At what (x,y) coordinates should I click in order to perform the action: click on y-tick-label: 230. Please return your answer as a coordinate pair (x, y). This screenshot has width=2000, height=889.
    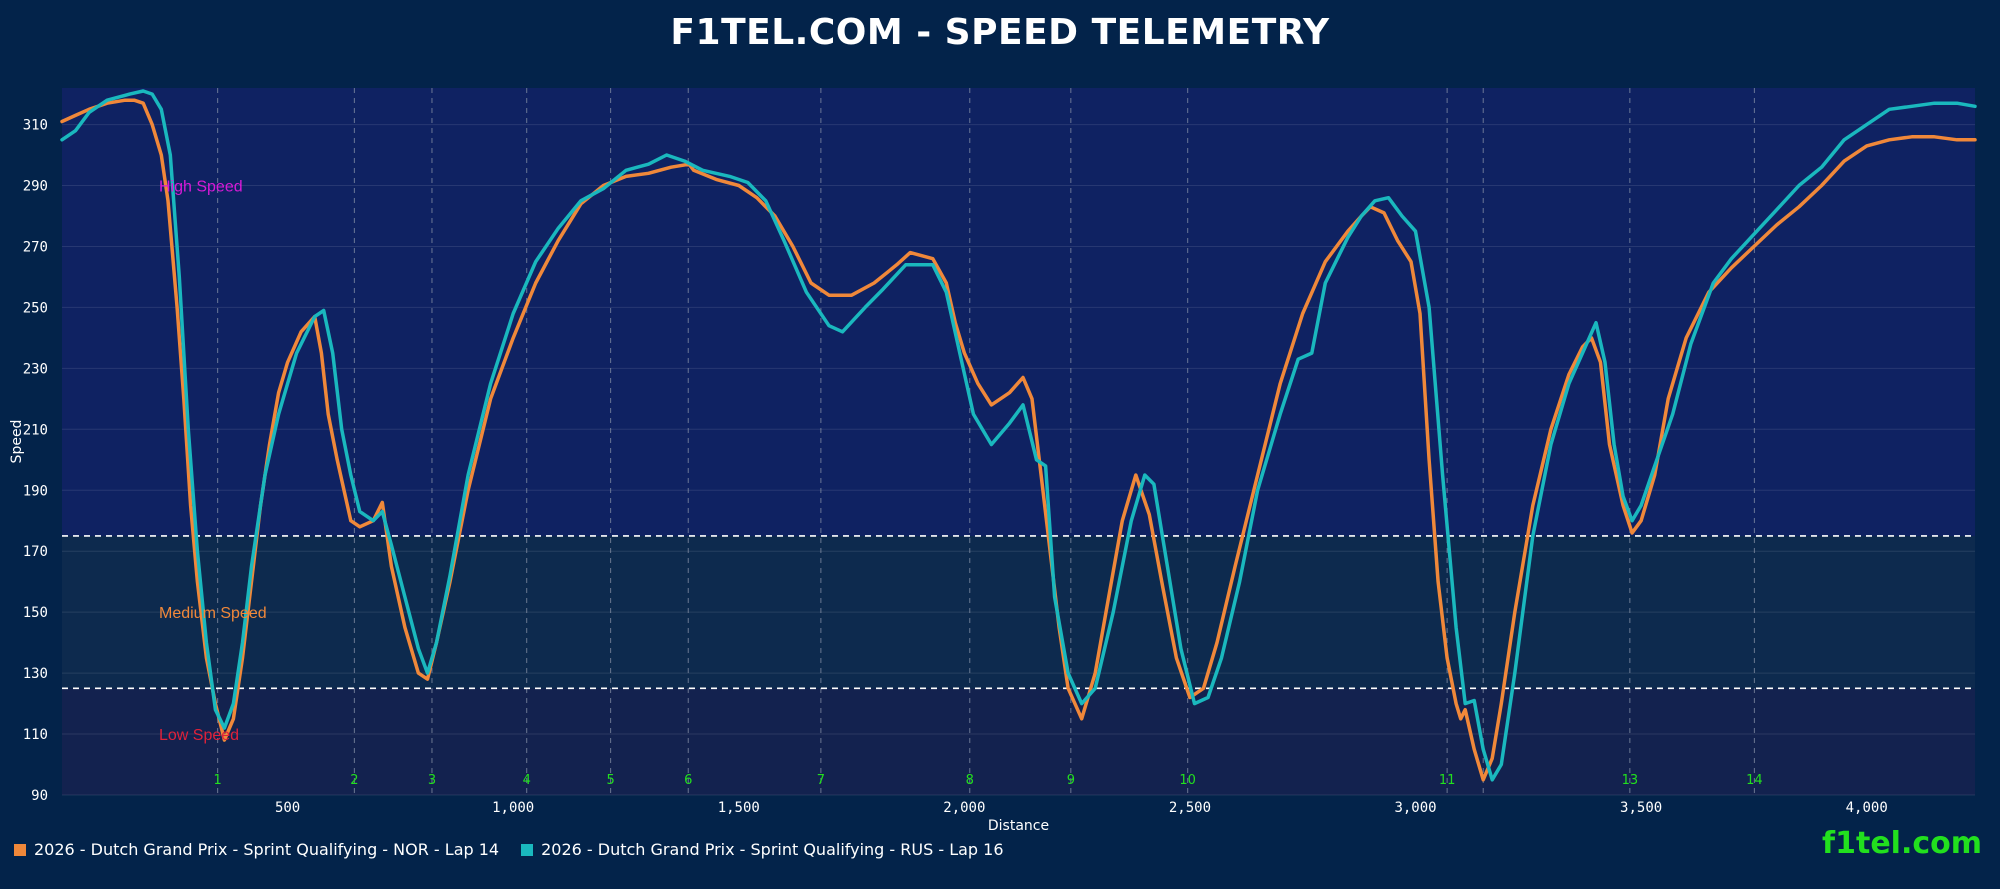
    Looking at the image, I should click on (35, 369).